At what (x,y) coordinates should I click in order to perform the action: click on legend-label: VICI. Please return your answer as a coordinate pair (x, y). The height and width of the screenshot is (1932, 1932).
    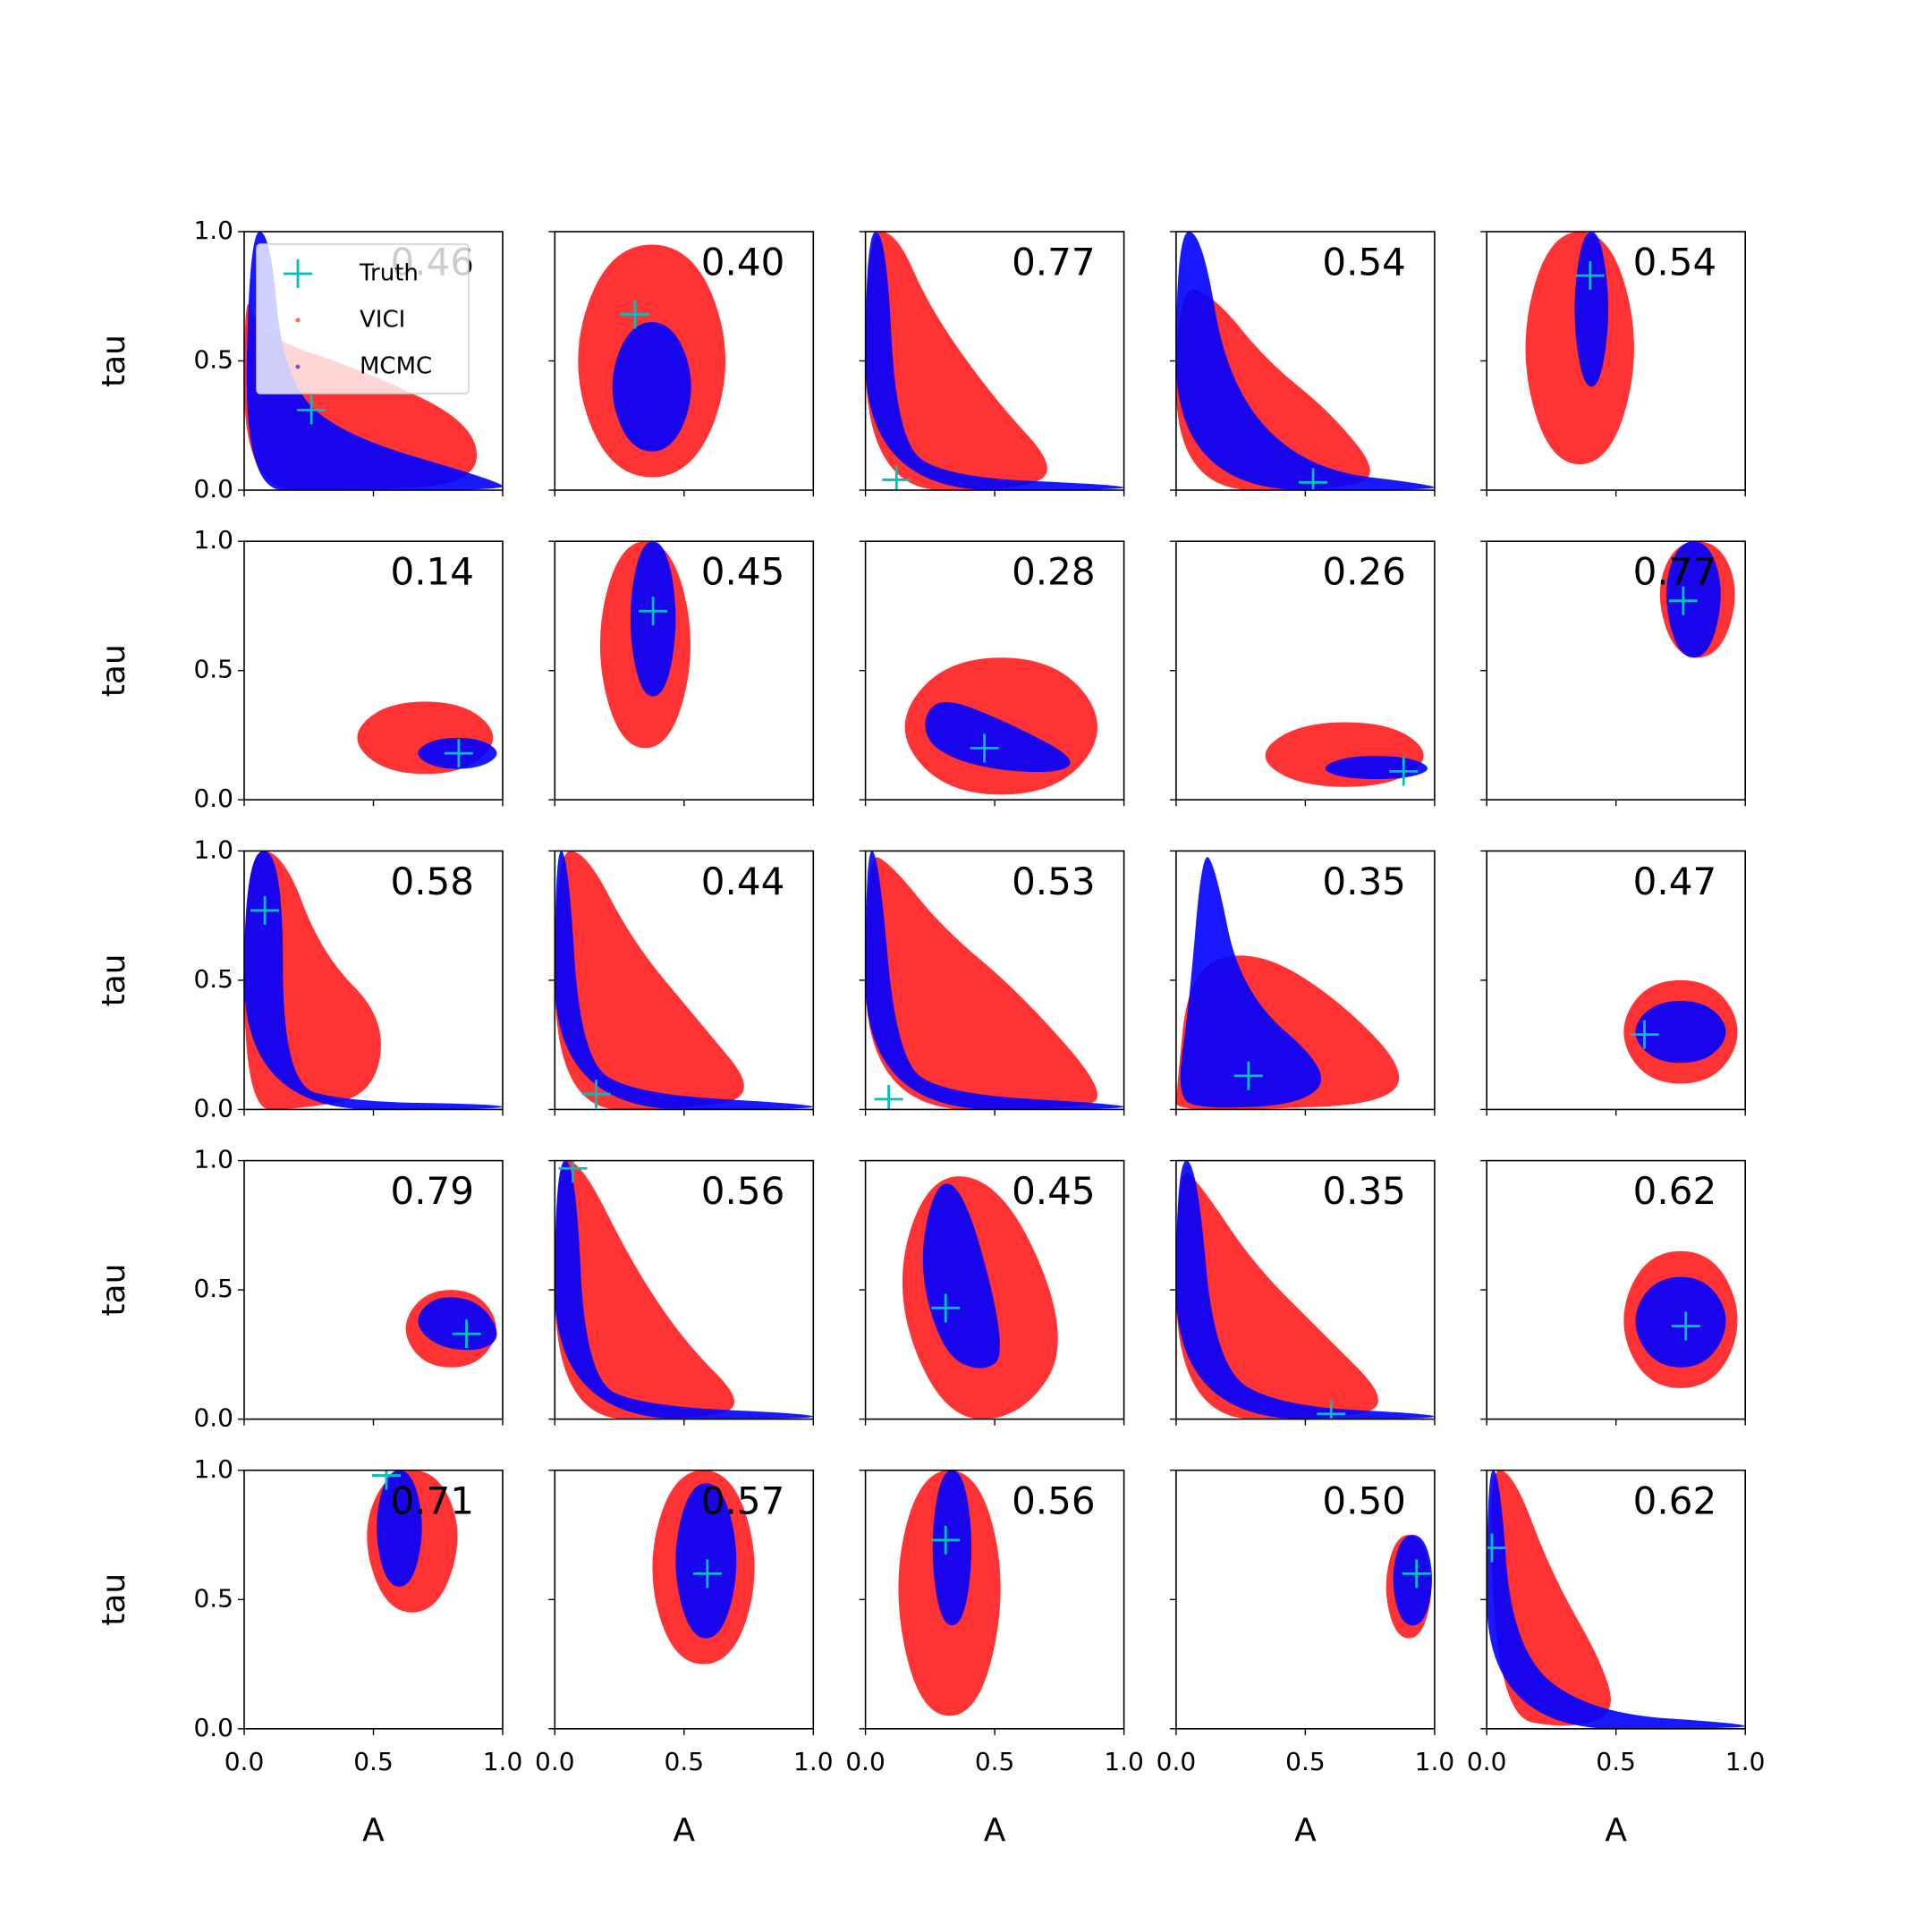
    Looking at the image, I should click on (382, 320).